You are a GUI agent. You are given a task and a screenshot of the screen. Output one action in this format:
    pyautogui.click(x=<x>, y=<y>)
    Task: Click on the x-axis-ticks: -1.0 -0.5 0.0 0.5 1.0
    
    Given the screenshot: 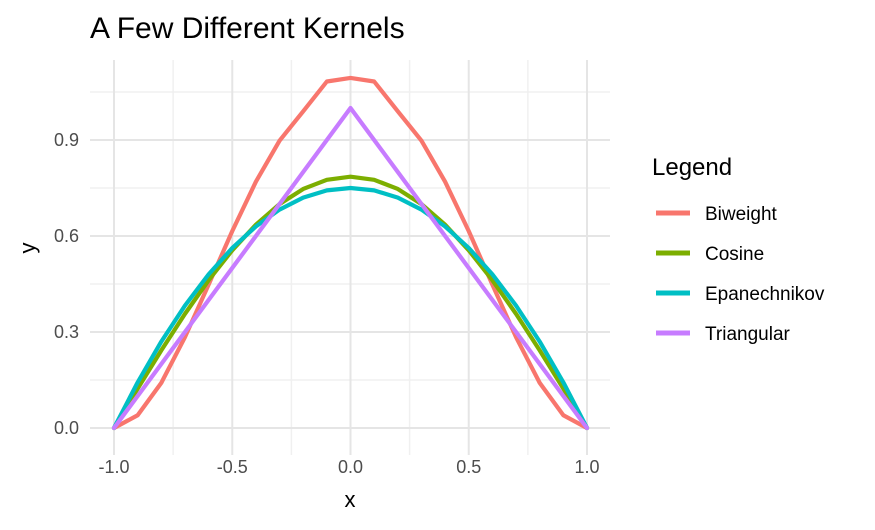 What is the action you would take?
    pyautogui.click(x=348, y=467)
    